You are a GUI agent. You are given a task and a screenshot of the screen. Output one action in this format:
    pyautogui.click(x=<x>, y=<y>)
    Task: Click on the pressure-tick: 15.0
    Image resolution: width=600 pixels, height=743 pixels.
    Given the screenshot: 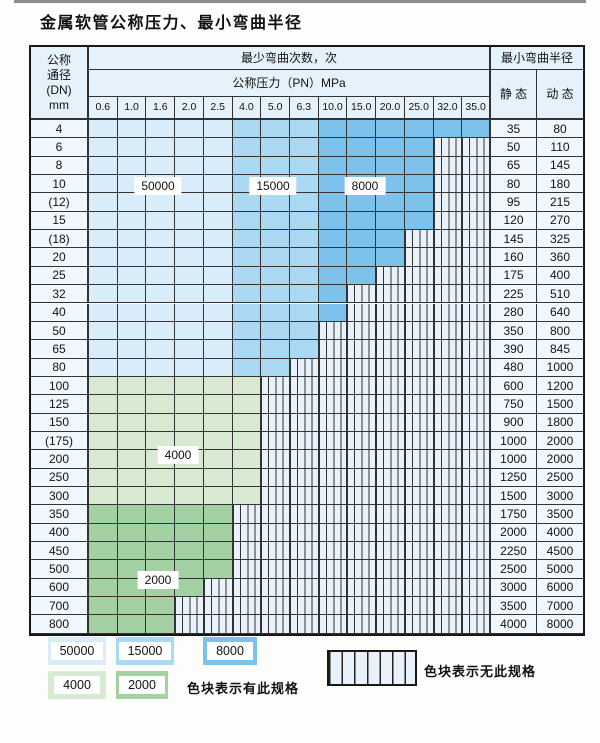 What is the action you would take?
    pyautogui.click(x=362, y=108)
    